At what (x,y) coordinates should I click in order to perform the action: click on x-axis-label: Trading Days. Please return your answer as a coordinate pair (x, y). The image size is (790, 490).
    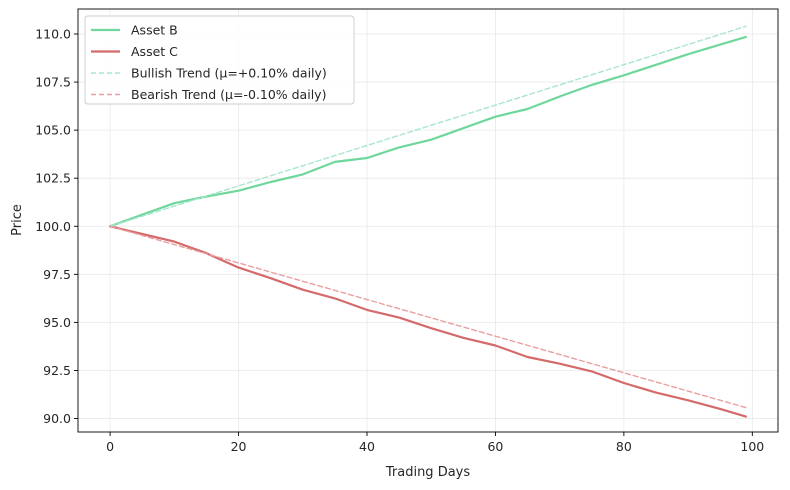
    Looking at the image, I should click on (427, 472).